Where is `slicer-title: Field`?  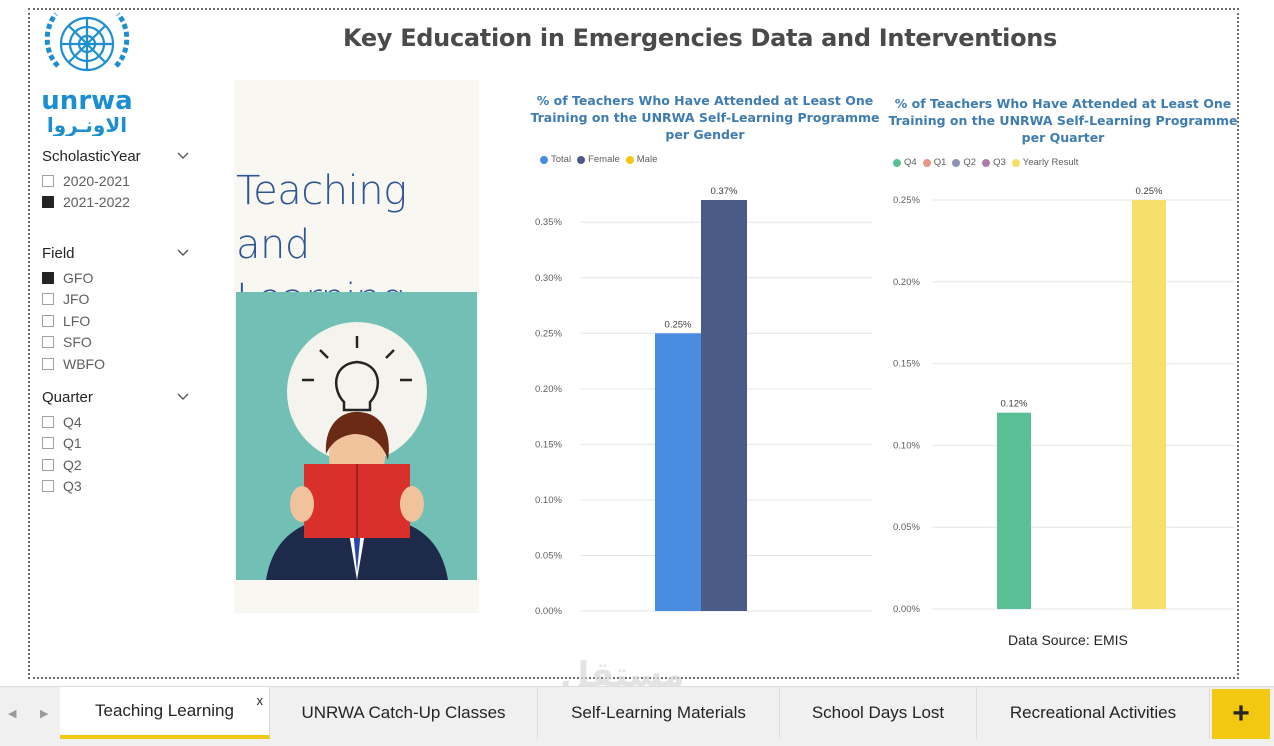
slicer-title: Field is located at coordinates (58, 253).